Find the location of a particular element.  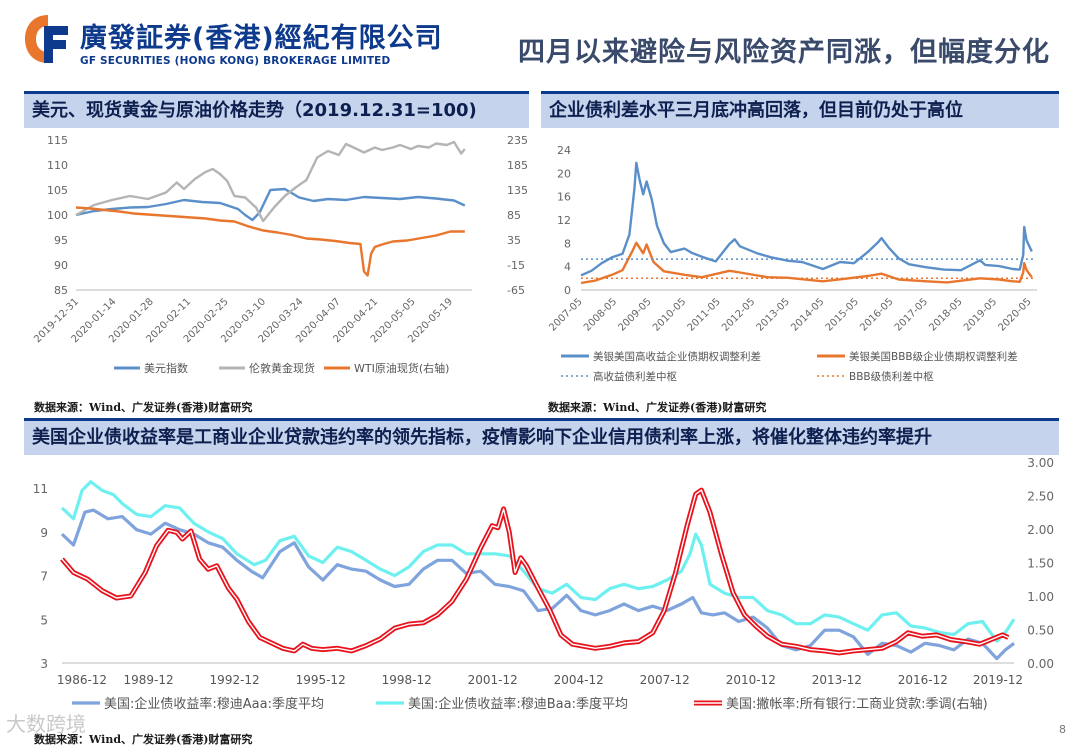

series-group is located at coordinates (807, 223).